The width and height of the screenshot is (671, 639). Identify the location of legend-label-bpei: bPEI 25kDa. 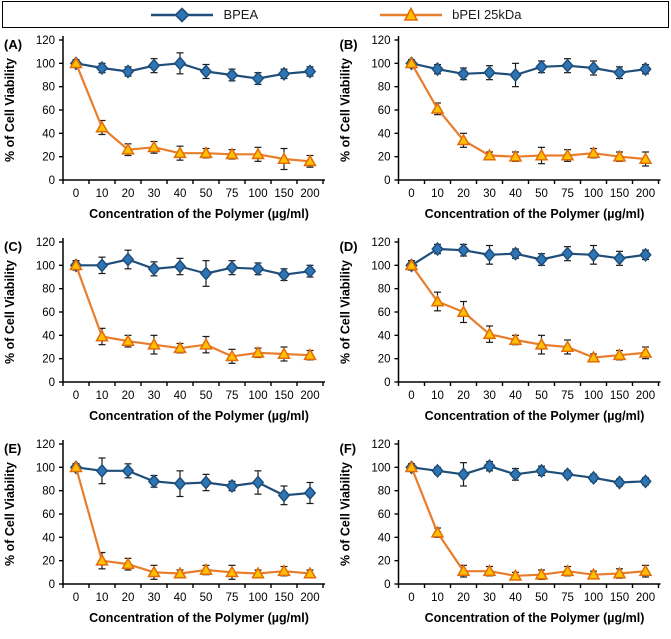
(487, 14).